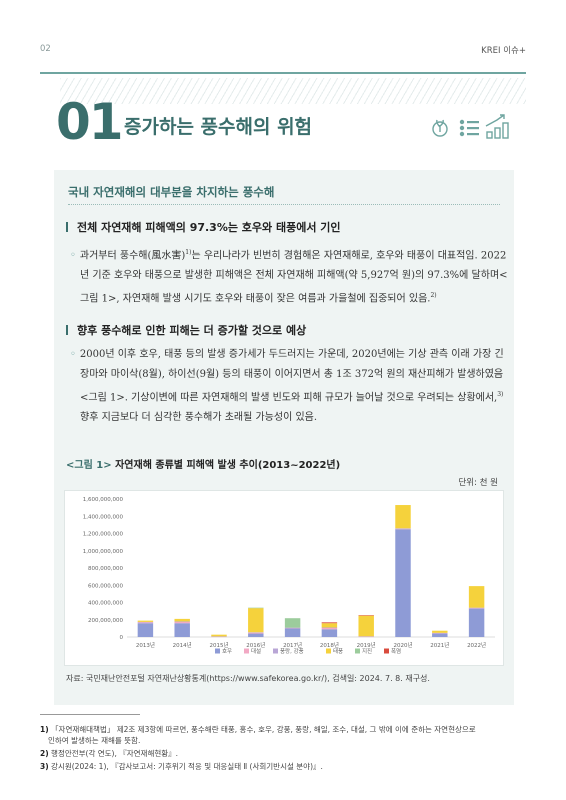 The width and height of the screenshot is (566, 800). I want to click on unit-label: 단위: 천 원, so click(478, 483).